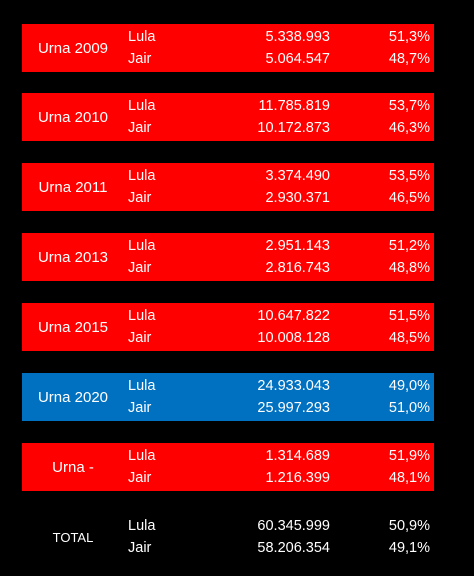 The image size is (474, 576). I want to click on vote-count: 60.345.999, so click(293, 526).